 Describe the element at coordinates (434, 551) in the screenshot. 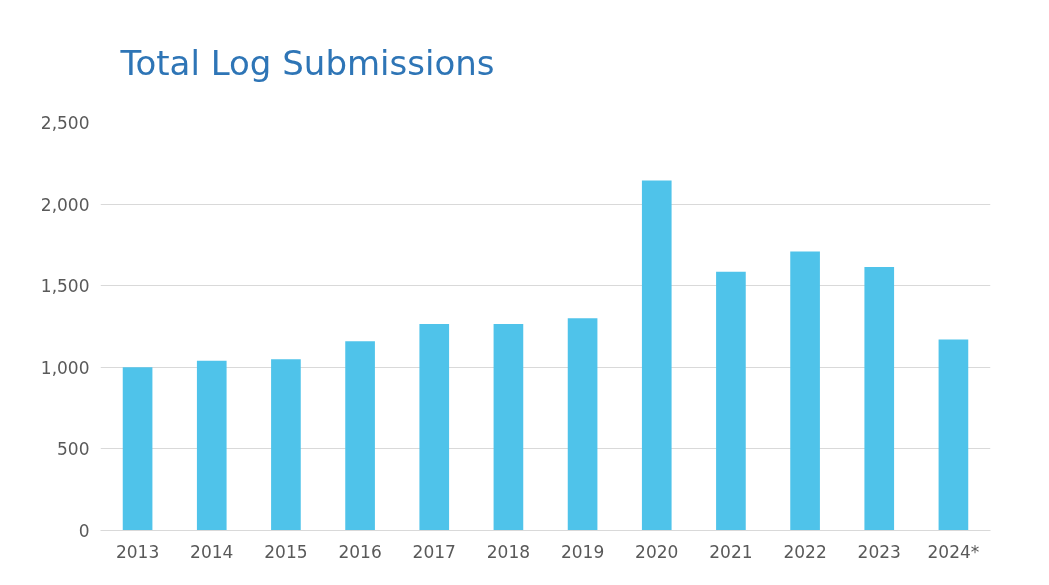

I see `x-tick-label: 2017` at that location.